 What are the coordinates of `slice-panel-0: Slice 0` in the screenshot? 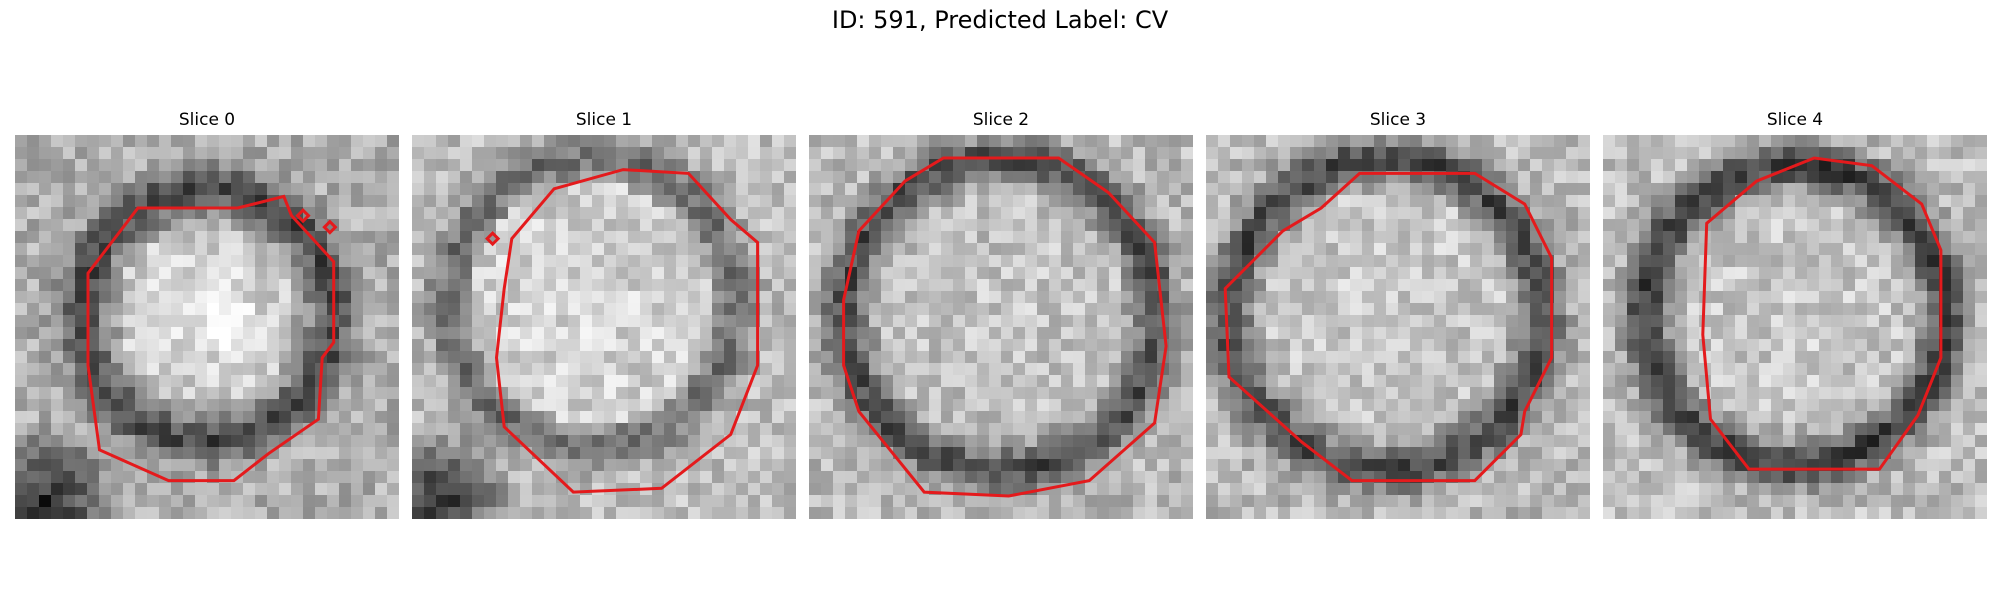 It's located at (207, 313).